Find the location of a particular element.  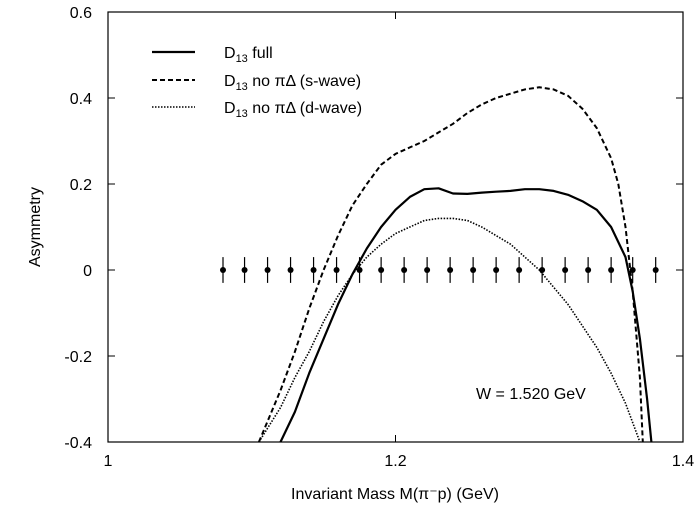

legend-label: D13 no πΔ (d-wave) is located at coordinates (293, 110).